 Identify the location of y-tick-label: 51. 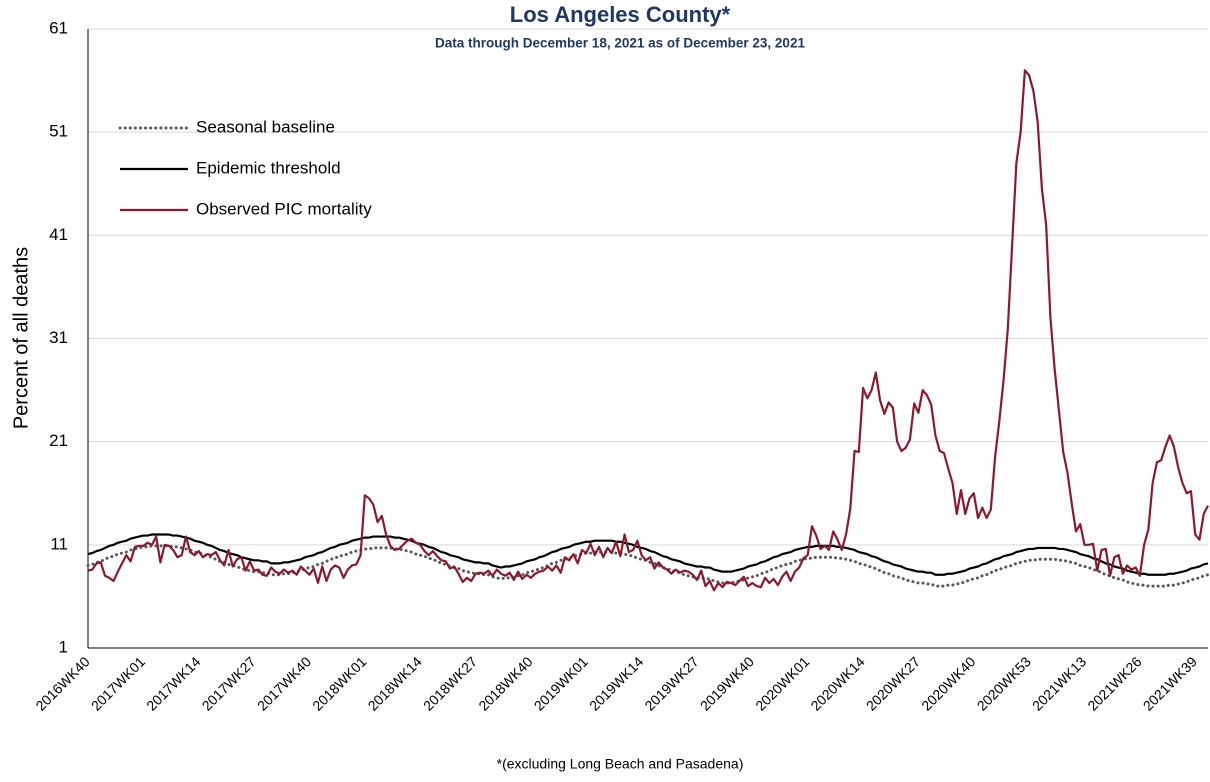
(58, 131).